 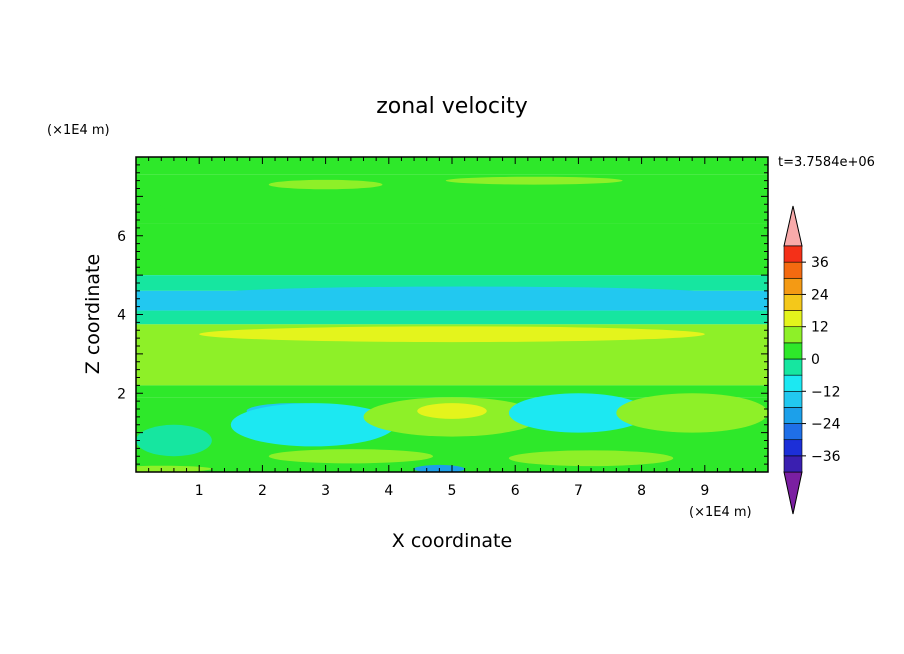 I want to click on x-tick-label: 7, so click(x=578, y=491).